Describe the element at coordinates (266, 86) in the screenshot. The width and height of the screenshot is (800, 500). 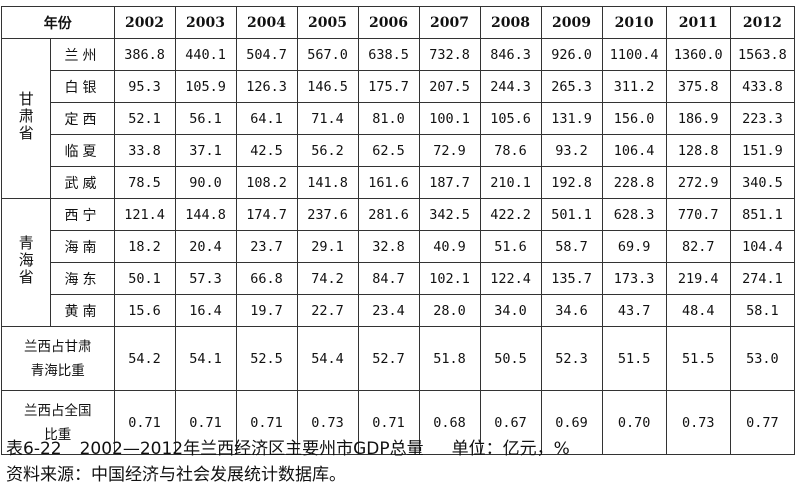
I see `gdp-value-cell: 126.3` at that location.